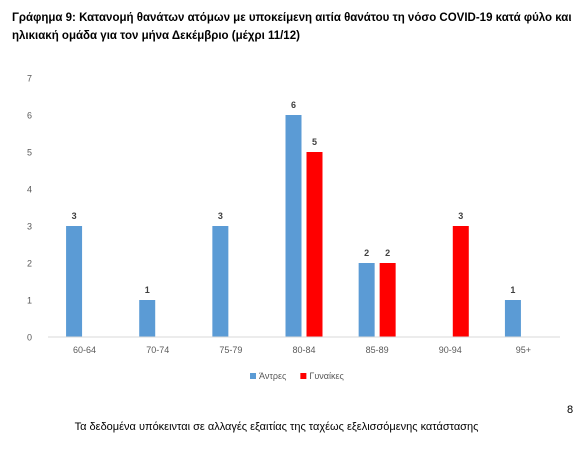  What do you see at coordinates (29, 79) in the screenshot?
I see `y-tick-label: 7` at bounding box center [29, 79].